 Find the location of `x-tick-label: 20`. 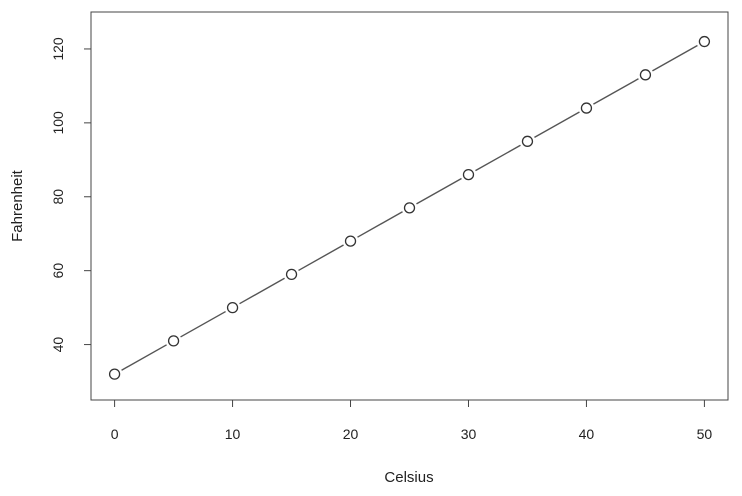

x-tick-label: 20 is located at coordinates (351, 434).